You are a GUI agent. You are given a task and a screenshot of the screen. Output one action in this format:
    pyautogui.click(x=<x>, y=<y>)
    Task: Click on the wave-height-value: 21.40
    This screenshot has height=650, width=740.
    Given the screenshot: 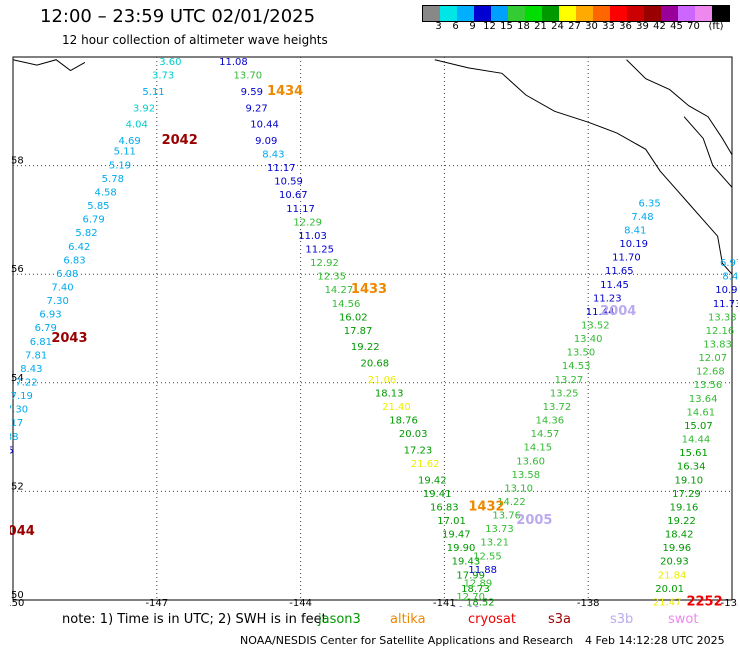 What is the action you would take?
    pyautogui.click(x=396, y=407)
    